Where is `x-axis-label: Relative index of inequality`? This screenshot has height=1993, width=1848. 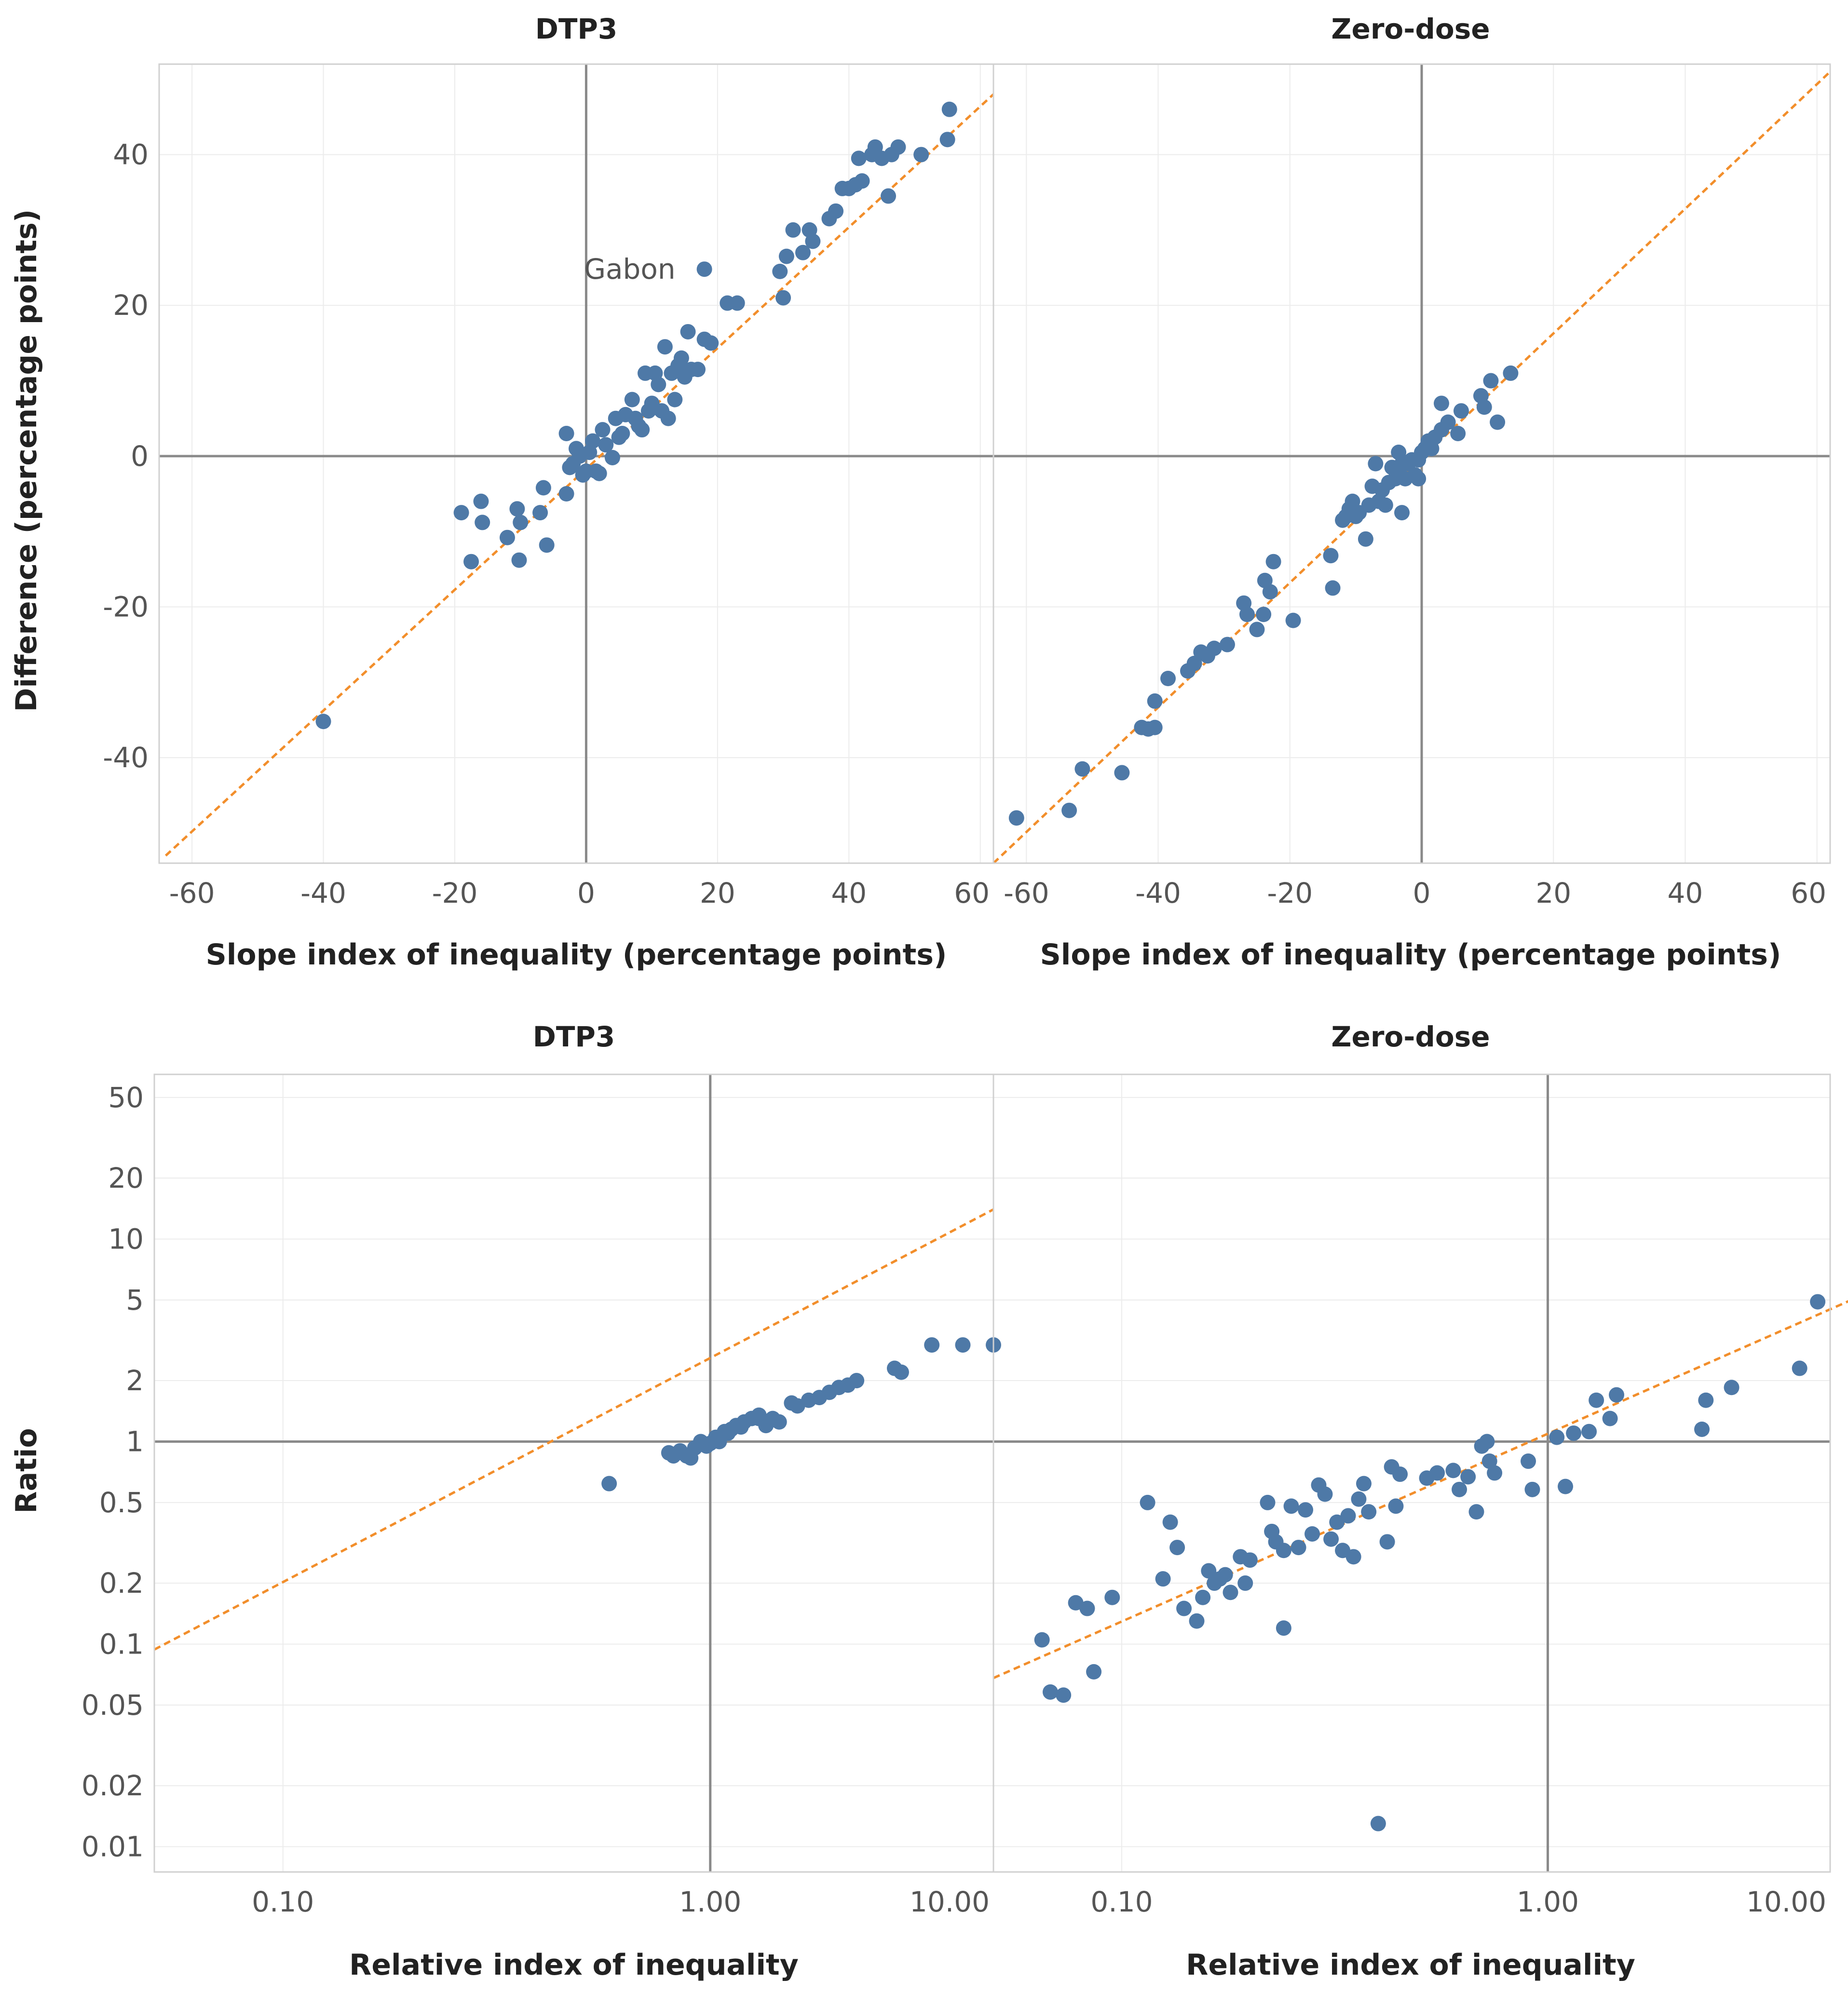
x-axis-label: Relative index of inequality is located at coordinates (574, 1965).